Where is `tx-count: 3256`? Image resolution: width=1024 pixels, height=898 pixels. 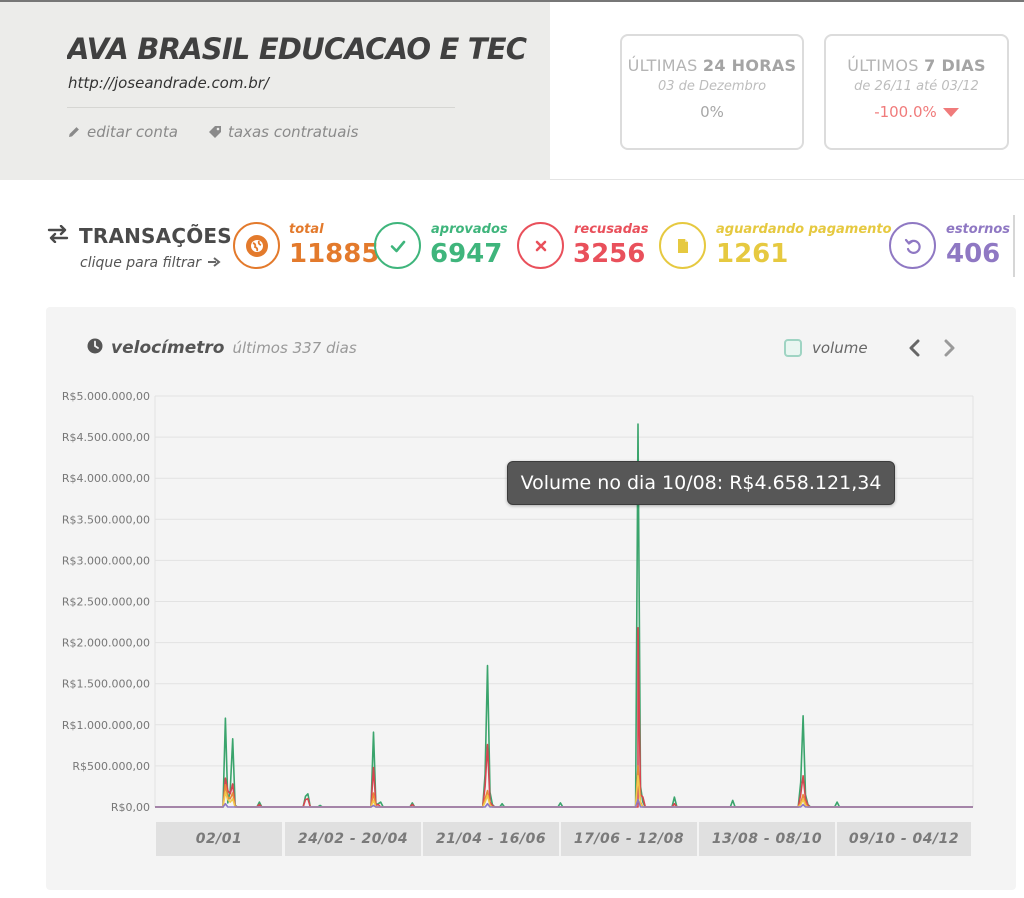 tx-count: 3256 is located at coordinates (609, 254).